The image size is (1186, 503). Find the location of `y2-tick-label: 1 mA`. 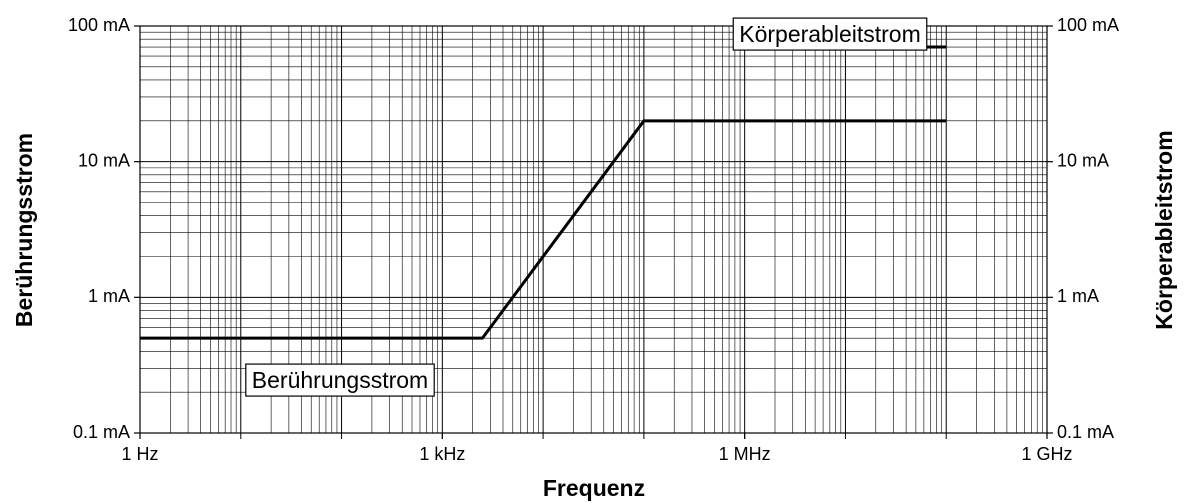

y2-tick-label: 1 mA is located at coordinates (1078, 296).